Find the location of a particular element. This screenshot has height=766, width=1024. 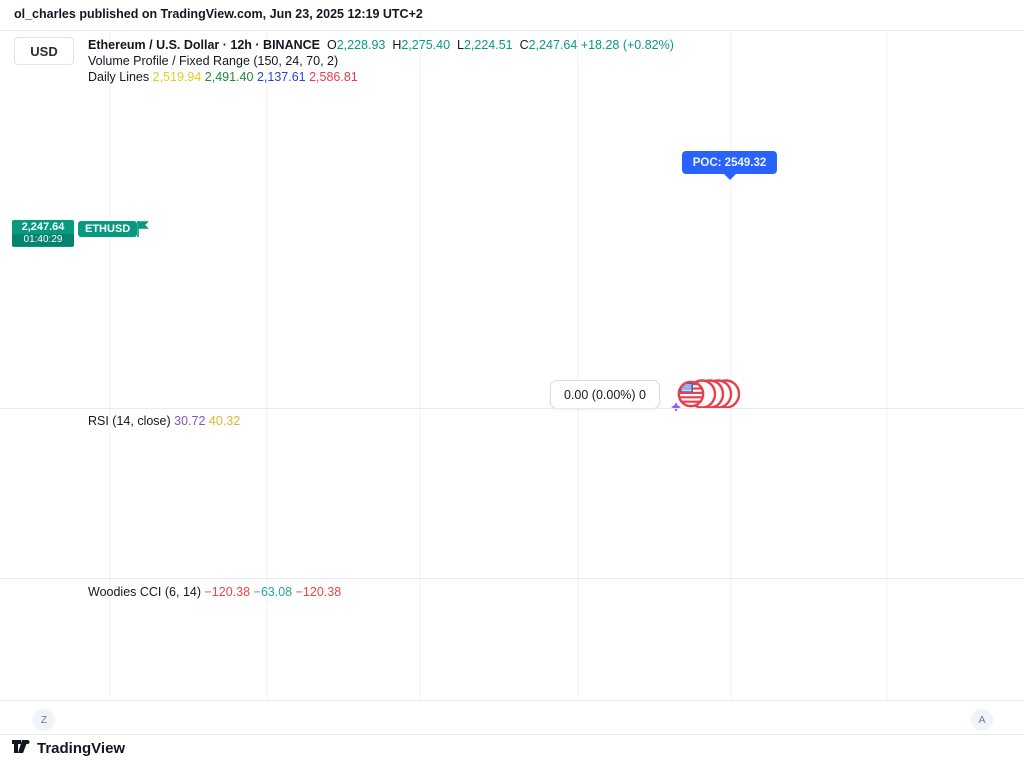

change-value: +18.28 (+0.82%) is located at coordinates (627, 45).